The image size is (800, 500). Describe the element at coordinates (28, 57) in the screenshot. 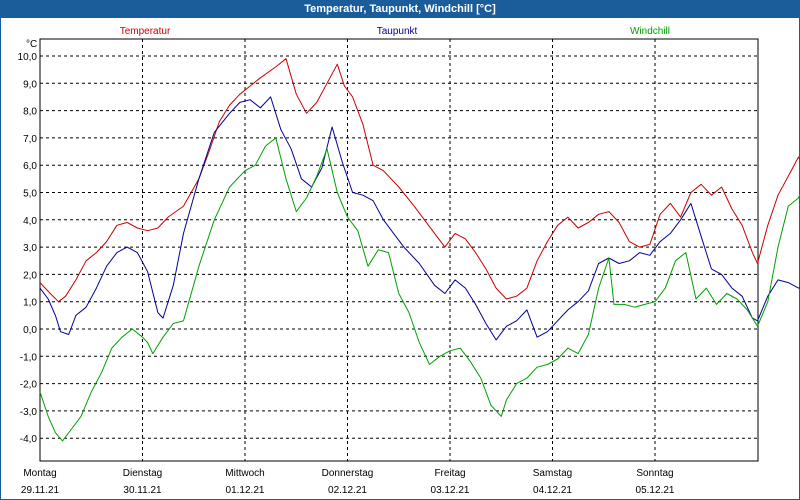

I see `y-tick-label: 10,0` at that location.